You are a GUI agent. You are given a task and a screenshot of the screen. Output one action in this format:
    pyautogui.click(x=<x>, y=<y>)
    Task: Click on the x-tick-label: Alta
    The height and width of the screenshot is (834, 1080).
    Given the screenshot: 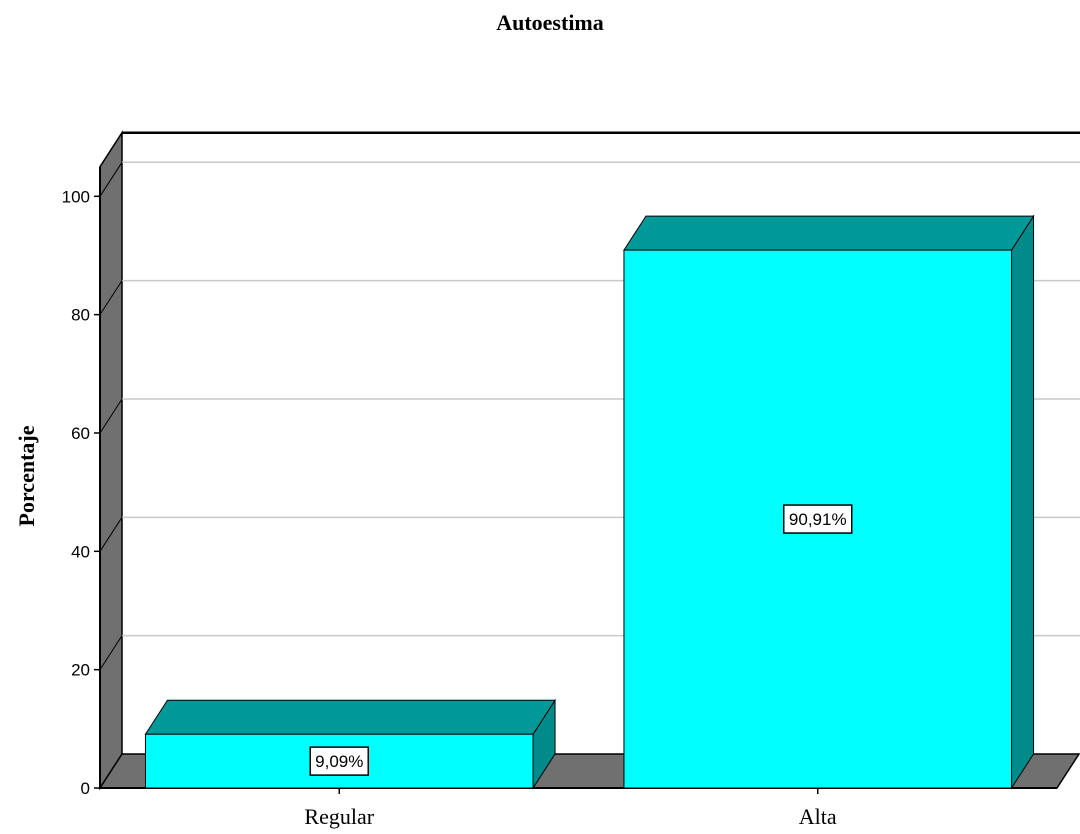 What is the action you would take?
    pyautogui.click(x=818, y=816)
    